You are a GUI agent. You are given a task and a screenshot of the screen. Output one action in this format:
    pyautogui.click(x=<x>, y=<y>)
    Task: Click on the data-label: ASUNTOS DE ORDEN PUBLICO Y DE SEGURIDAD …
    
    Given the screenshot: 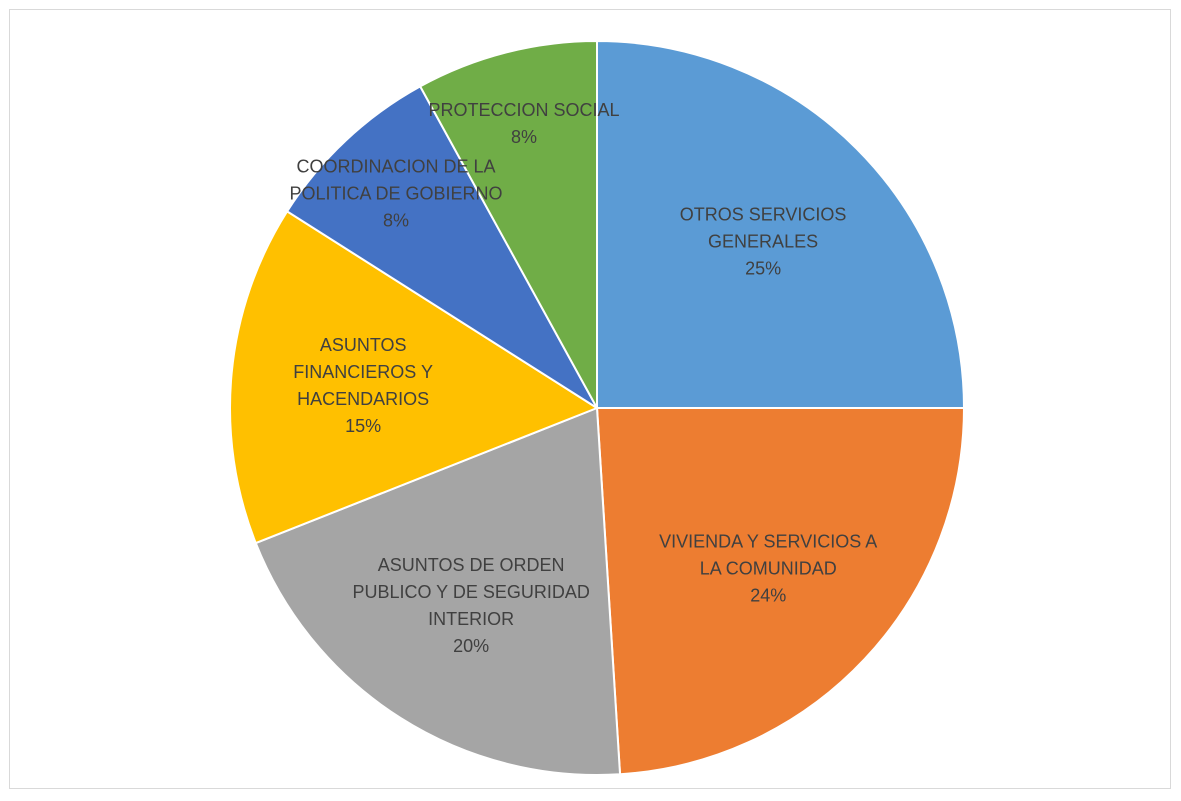 What is the action you would take?
    pyautogui.click(x=471, y=606)
    